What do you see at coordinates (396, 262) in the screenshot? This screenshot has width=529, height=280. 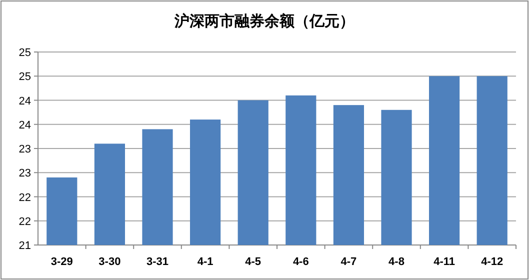 I see `x-tick-label: 4-8` at bounding box center [396, 262].